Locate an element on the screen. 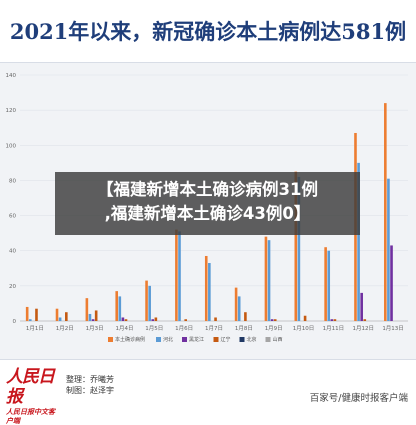 Image resolution: width=416 pixels, height=425 pixels. editor-credit: 整理：乔曦芳 is located at coordinates (90, 379).